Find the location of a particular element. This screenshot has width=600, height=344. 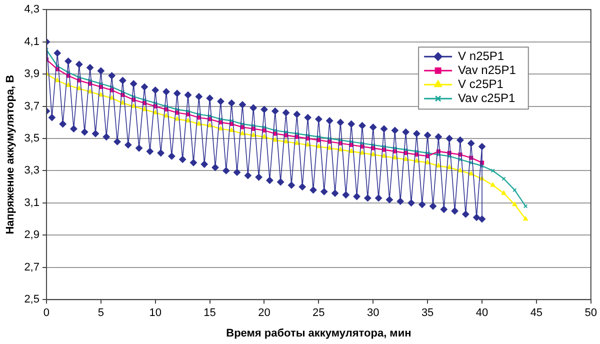

legend-label: V c25P1 is located at coordinates (481, 83).